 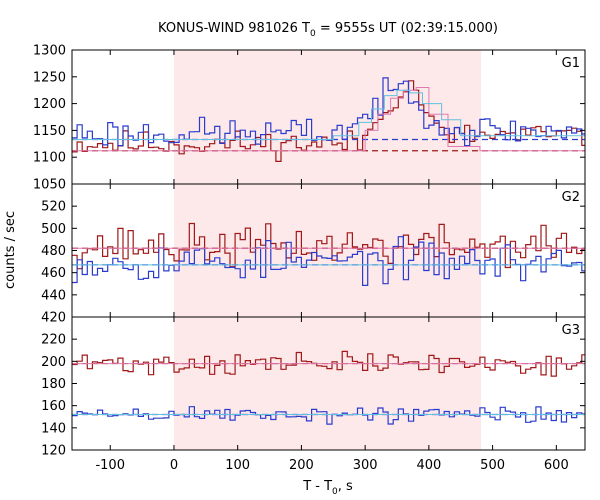 I want to click on y-tick-label: 520, so click(x=53, y=207).